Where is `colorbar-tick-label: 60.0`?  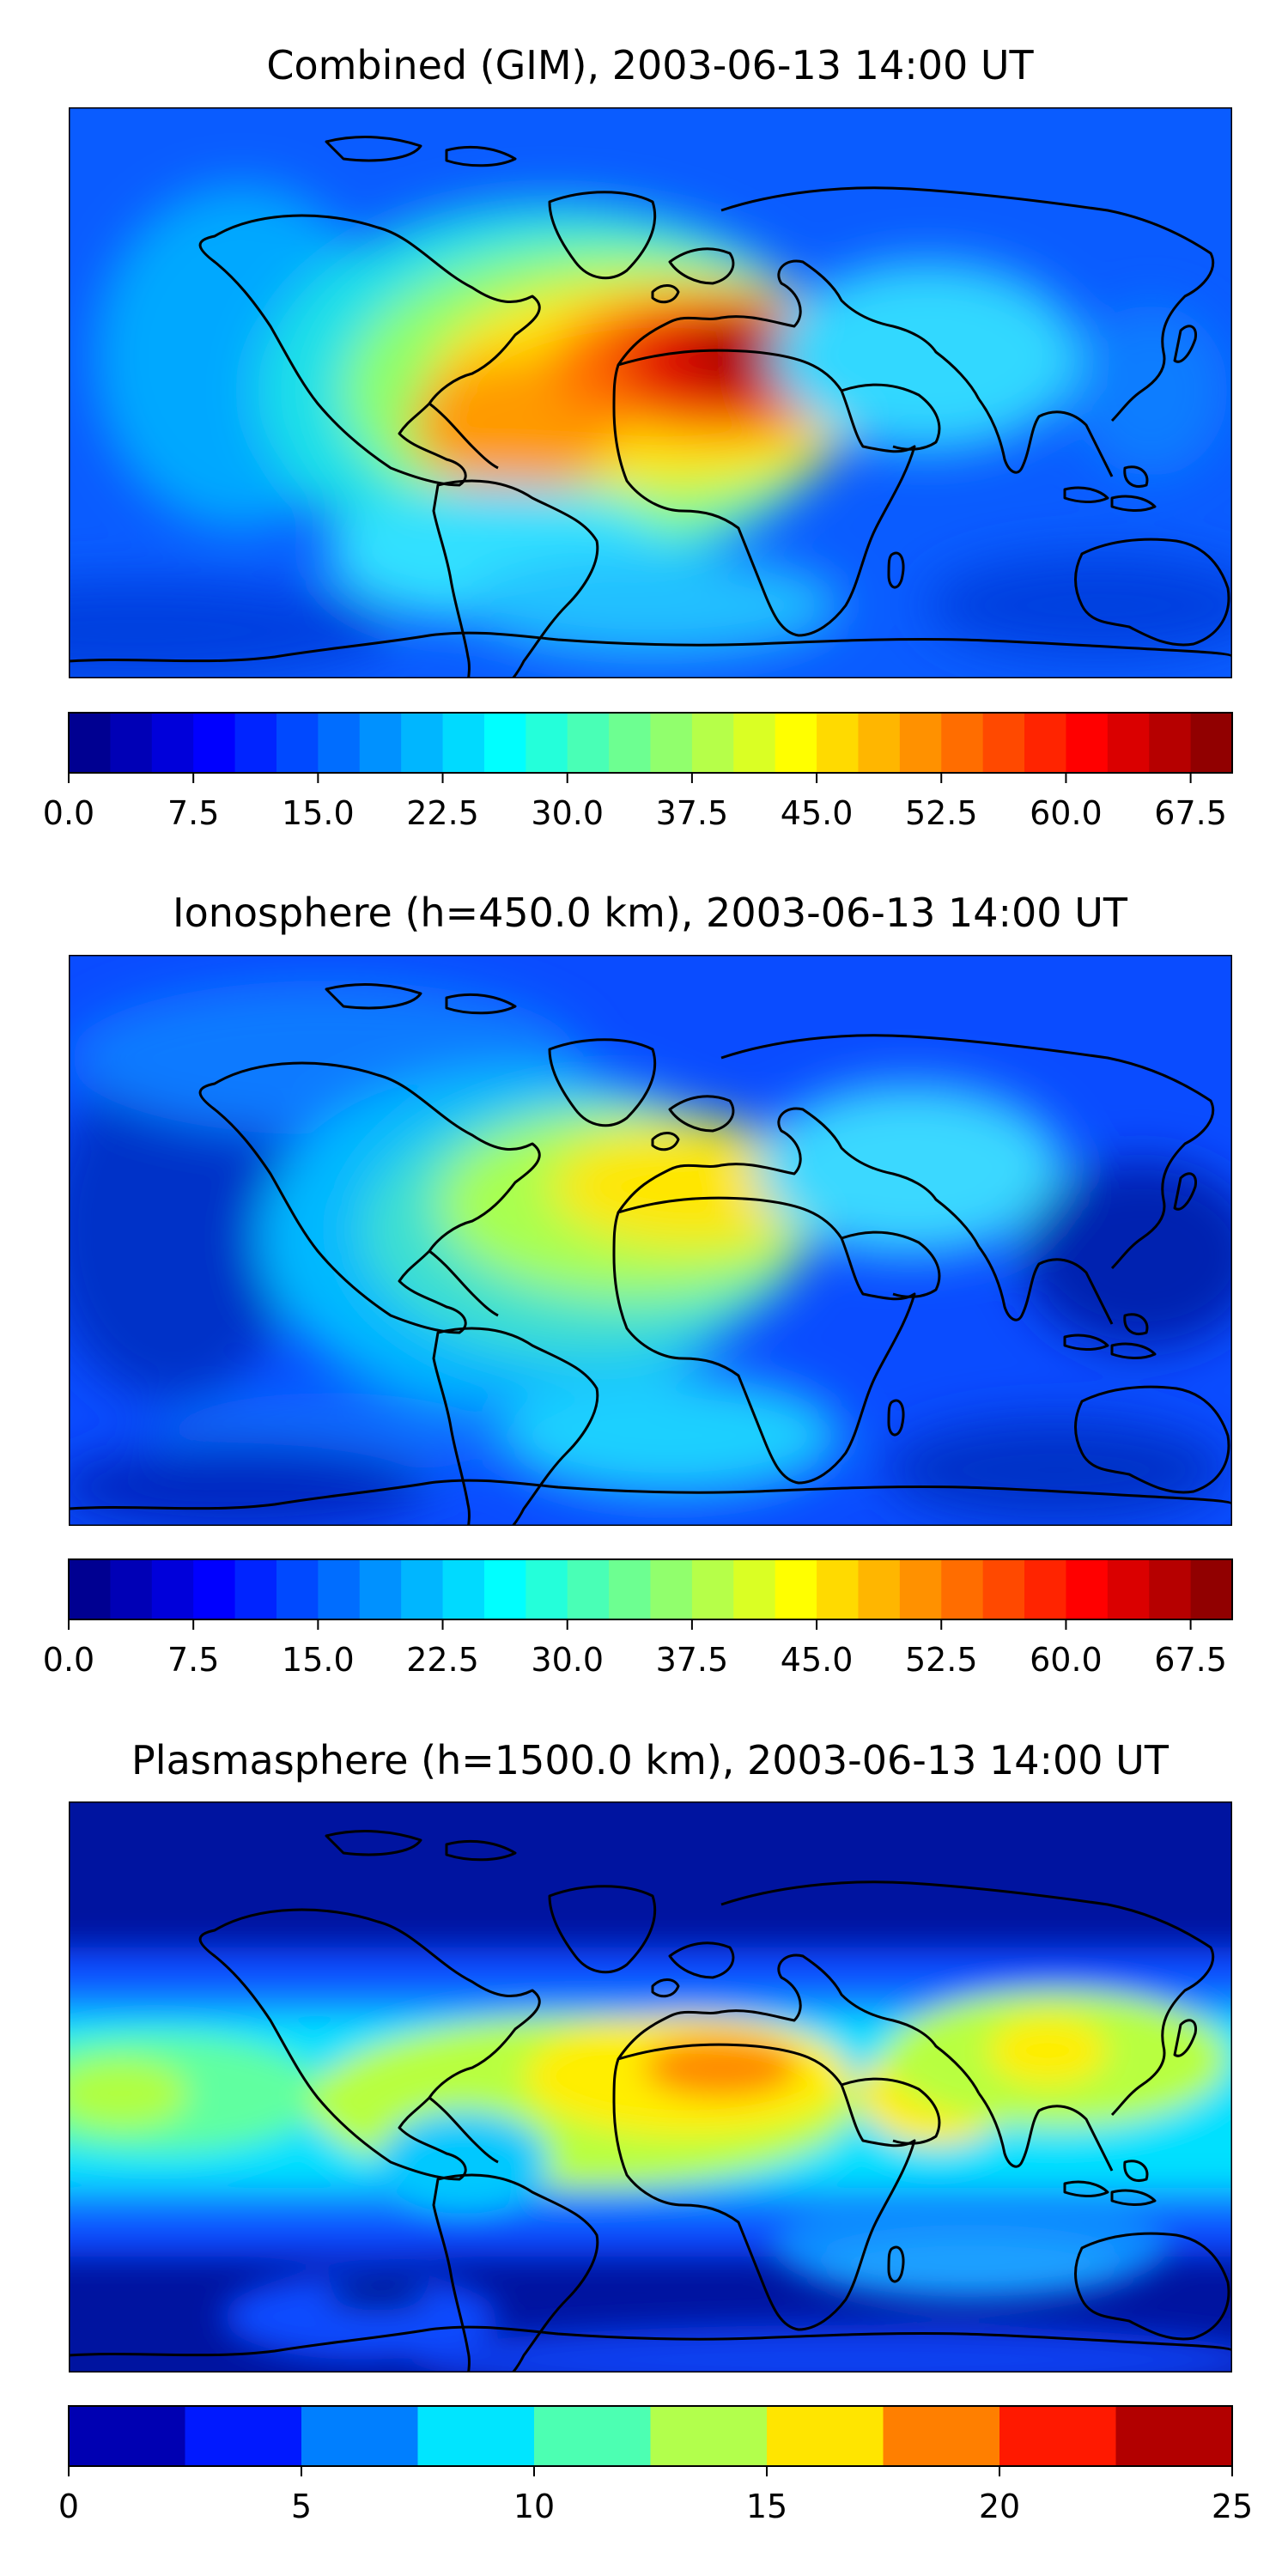 colorbar-tick-label: 60.0 is located at coordinates (1067, 1660).